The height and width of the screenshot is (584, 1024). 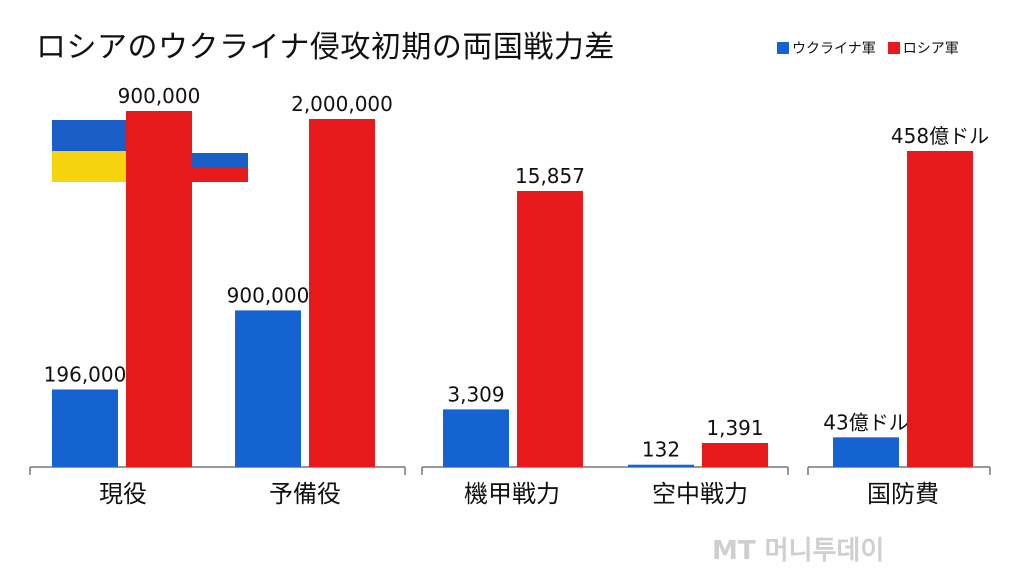 I want to click on data-label-ukraine-5: 43億ドル, so click(x=865, y=422).